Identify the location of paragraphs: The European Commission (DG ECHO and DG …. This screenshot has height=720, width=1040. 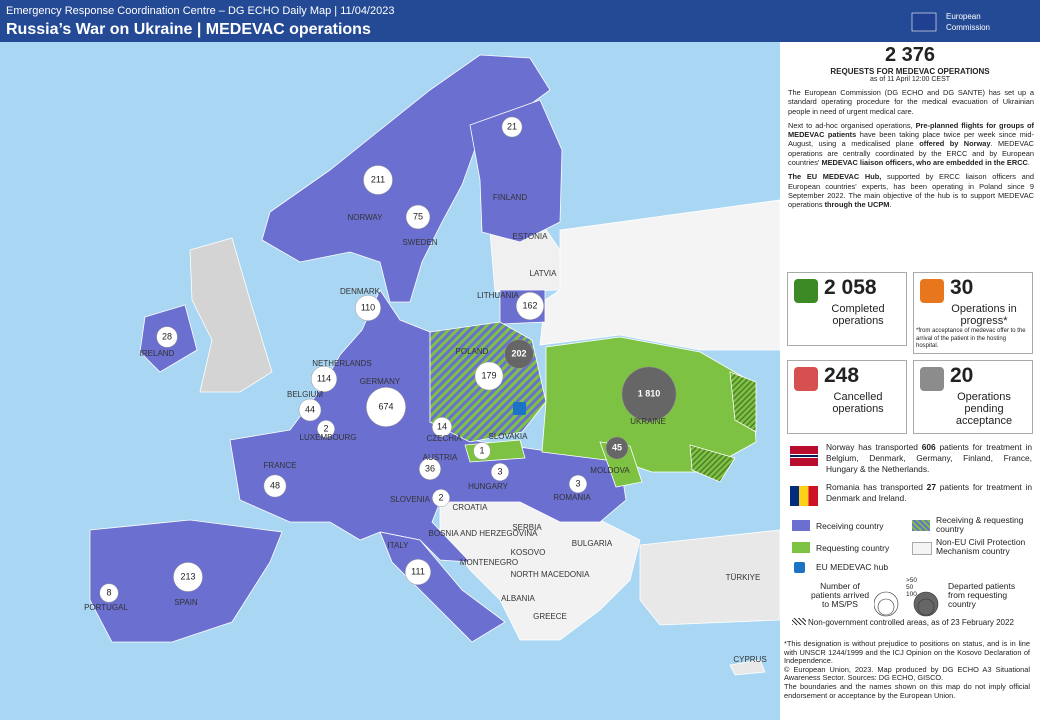
(910, 149).